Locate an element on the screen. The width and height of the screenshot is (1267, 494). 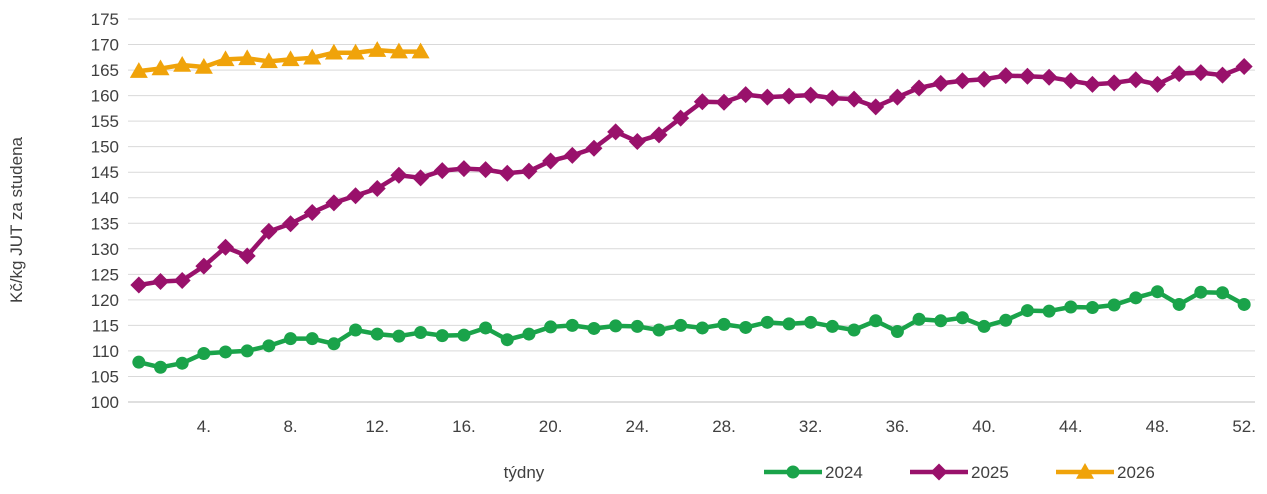
legend: 2024 2025 2026 is located at coordinates (959, 472).